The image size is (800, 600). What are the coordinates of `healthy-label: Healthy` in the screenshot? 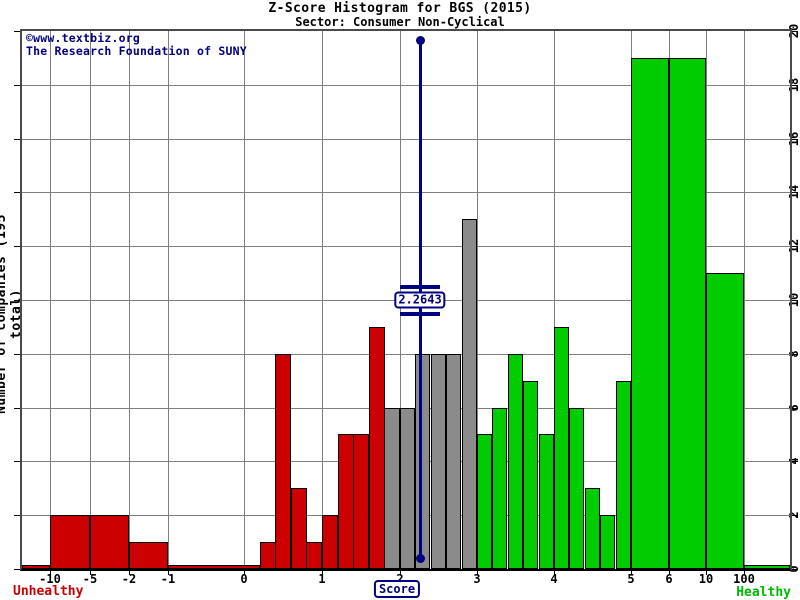 It's located at (763, 592).